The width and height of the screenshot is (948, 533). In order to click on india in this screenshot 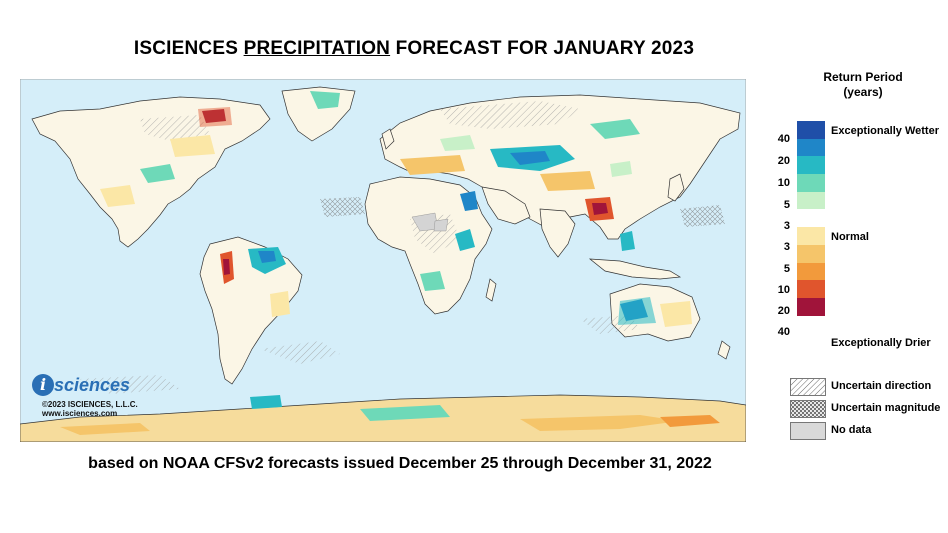, I will do `click(557, 233)`.